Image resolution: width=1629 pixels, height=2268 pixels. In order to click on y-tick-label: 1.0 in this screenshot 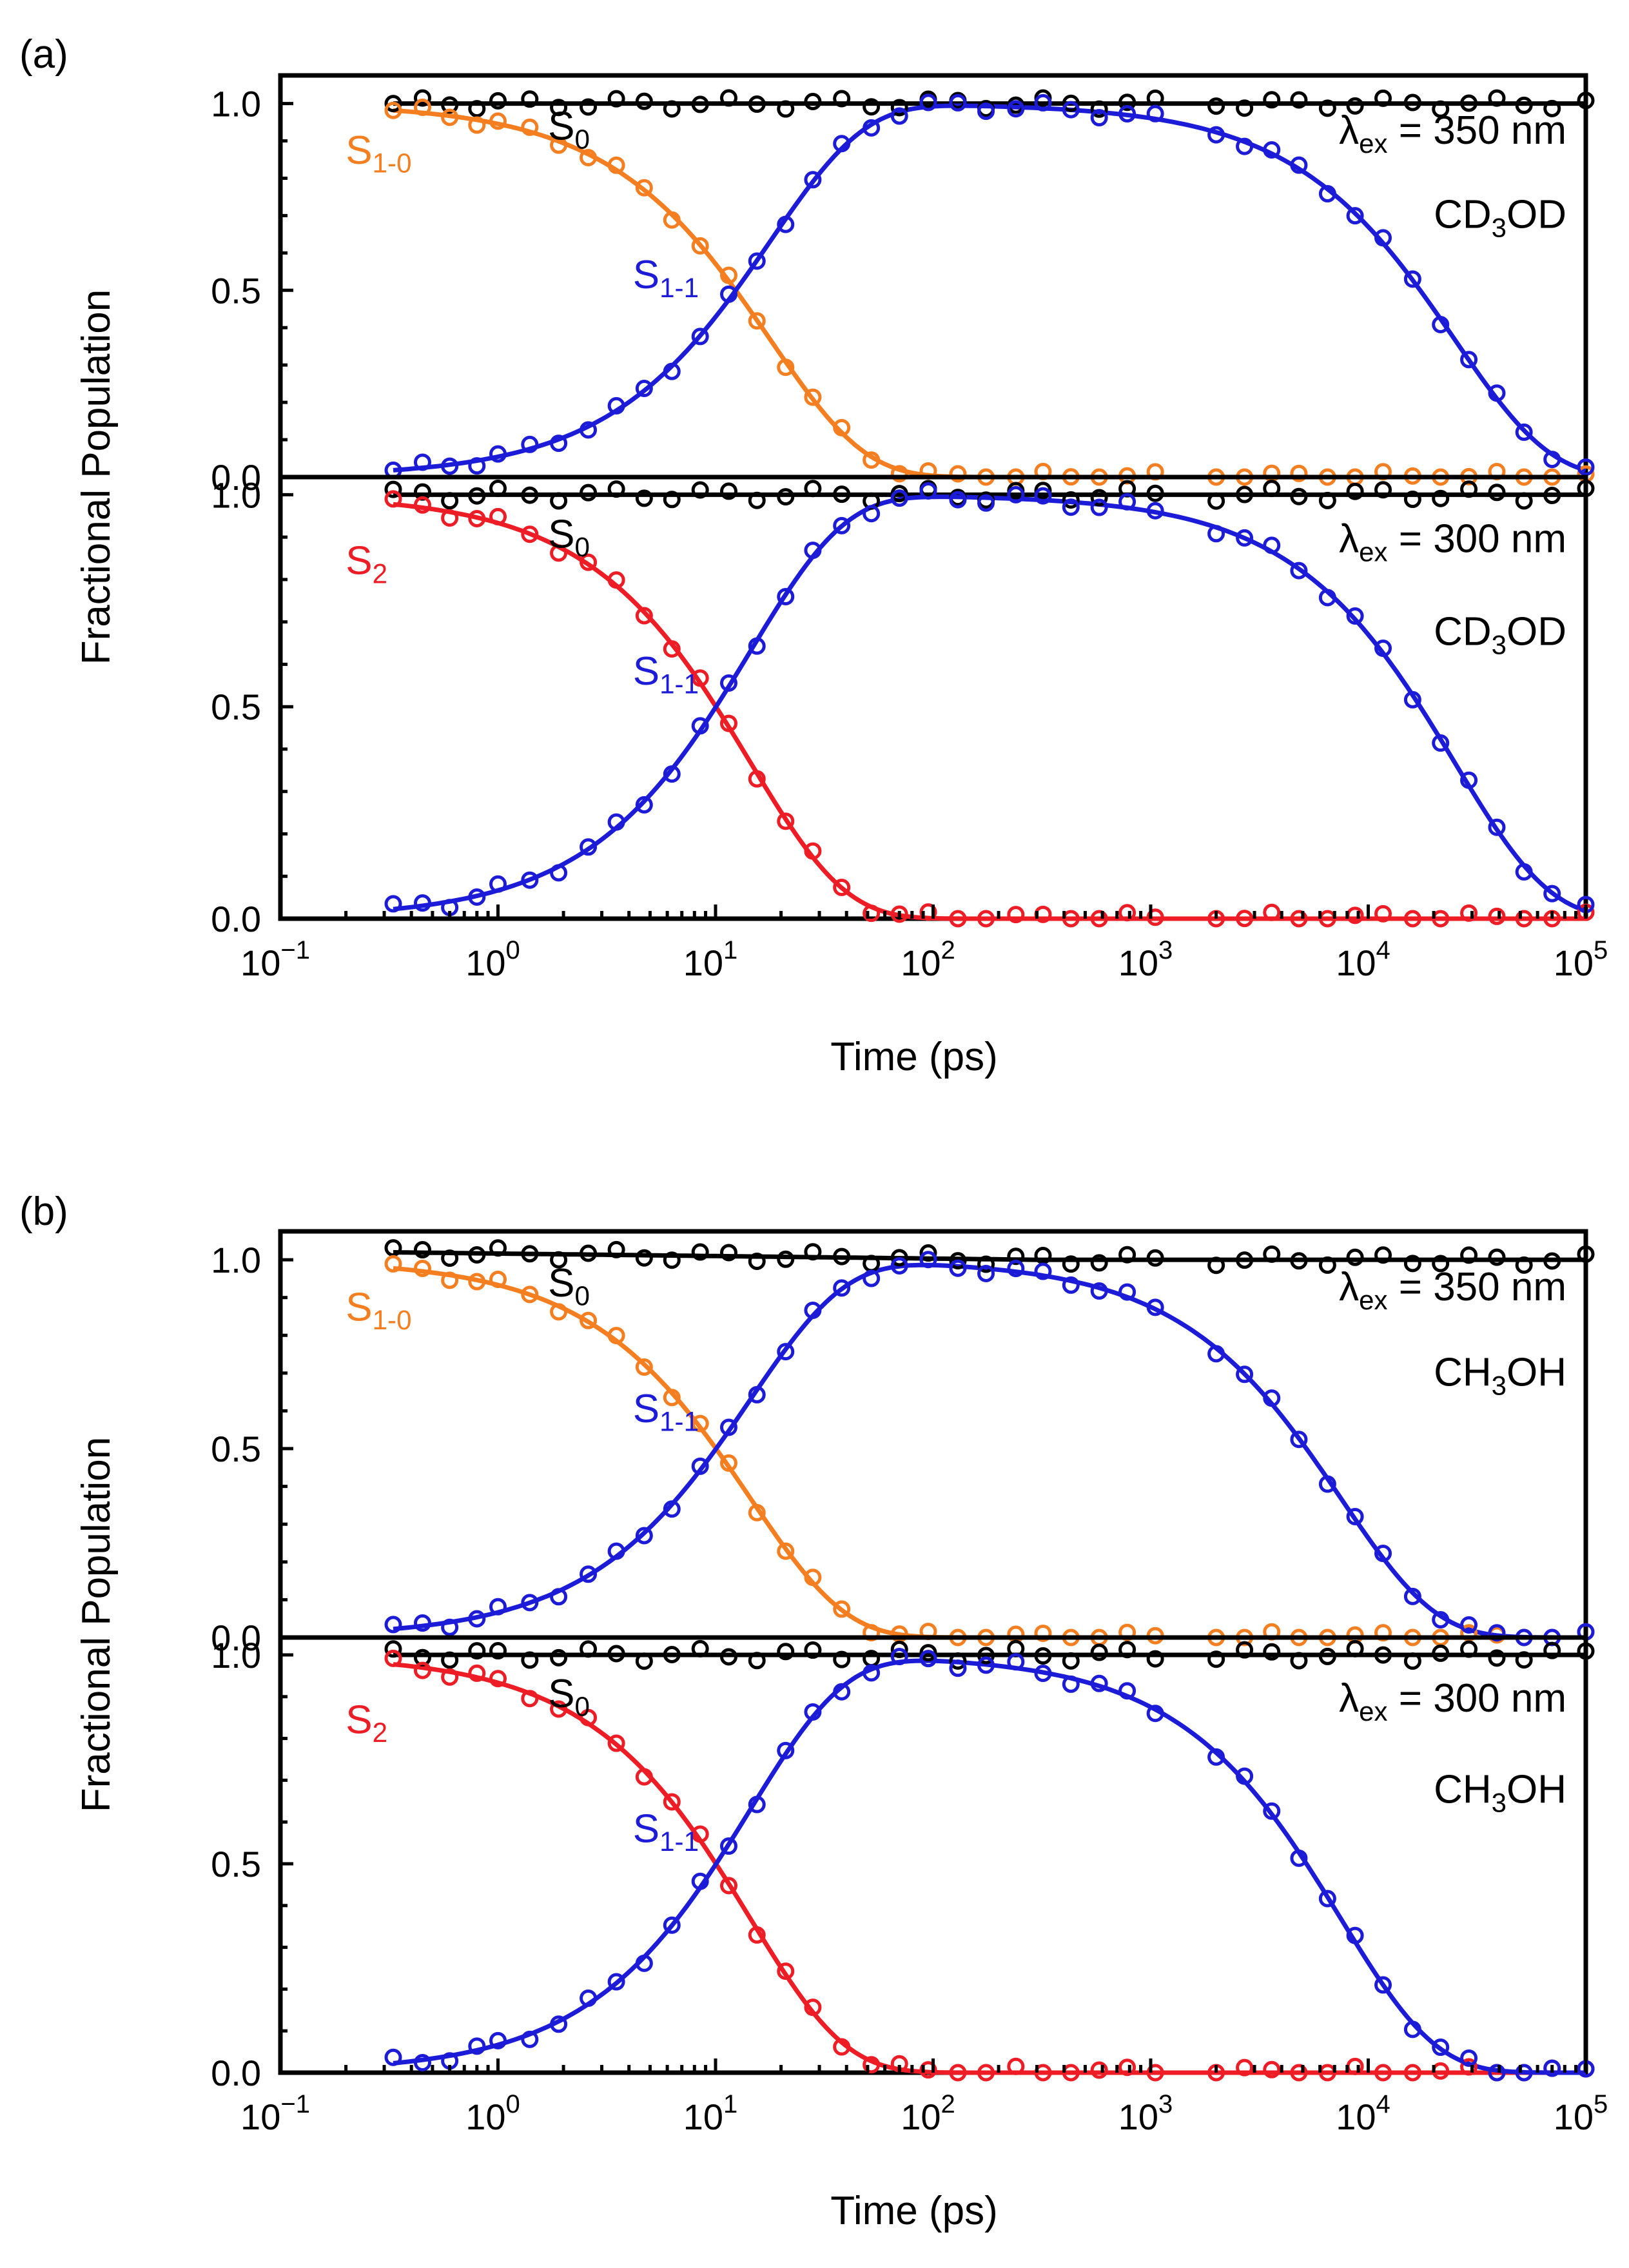, I will do `click(236, 494)`.